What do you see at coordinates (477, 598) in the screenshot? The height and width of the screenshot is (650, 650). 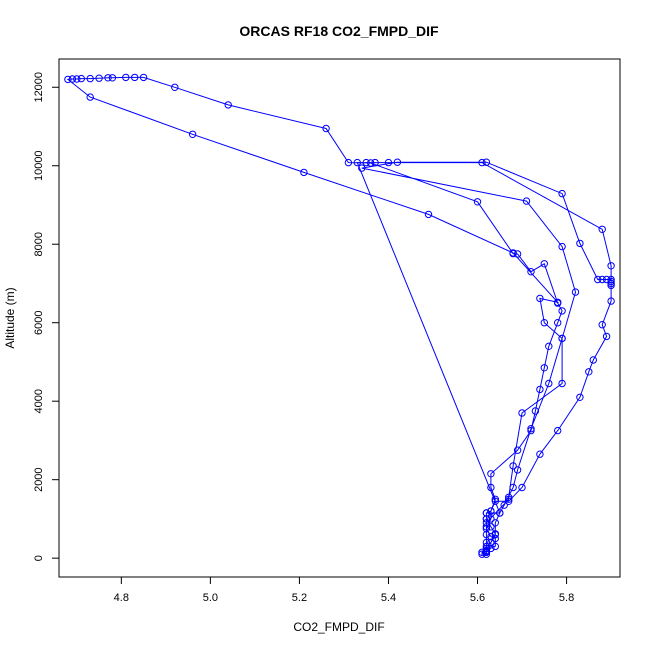 I see `x-tick-label: 5.6` at bounding box center [477, 598].